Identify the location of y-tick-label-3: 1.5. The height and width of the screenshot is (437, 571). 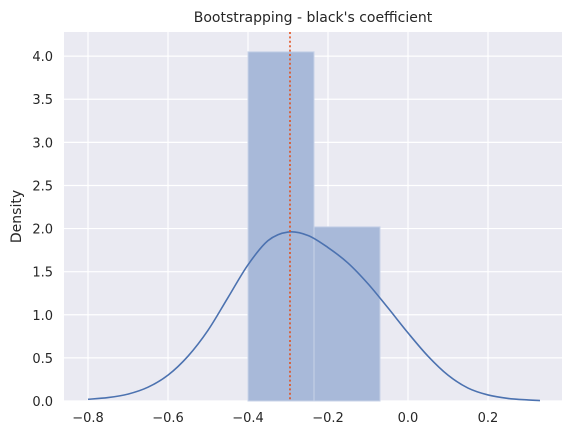
(42, 273).